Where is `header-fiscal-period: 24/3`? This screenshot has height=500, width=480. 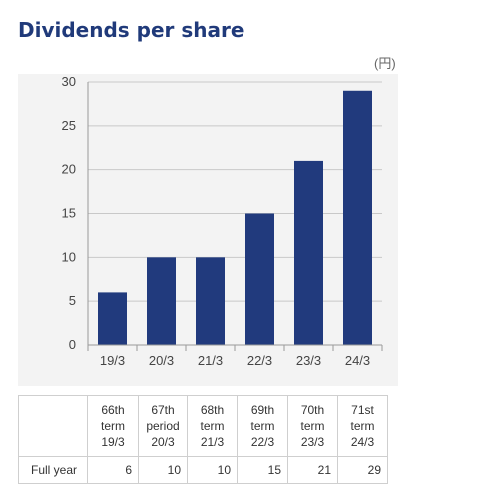
header-fiscal-period: 24/3 is located at coordinates (362, 442).